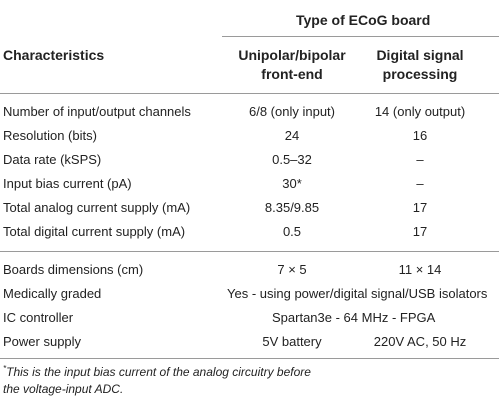 This screenshot has height=401, width=499. What do you see at coordinates (292, 135) in the screenshot?
I see `row-value-unipolar: 24` at bounding box center [292, 135].